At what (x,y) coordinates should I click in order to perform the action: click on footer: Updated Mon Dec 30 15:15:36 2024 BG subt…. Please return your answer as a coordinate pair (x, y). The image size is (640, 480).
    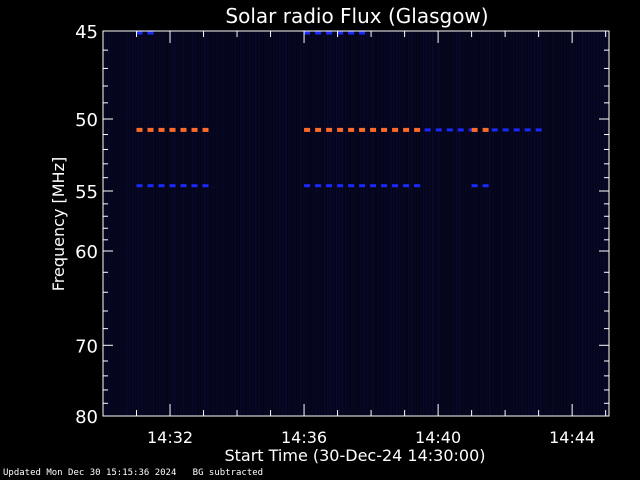
    Looking at the image, I should click on (133, 473).